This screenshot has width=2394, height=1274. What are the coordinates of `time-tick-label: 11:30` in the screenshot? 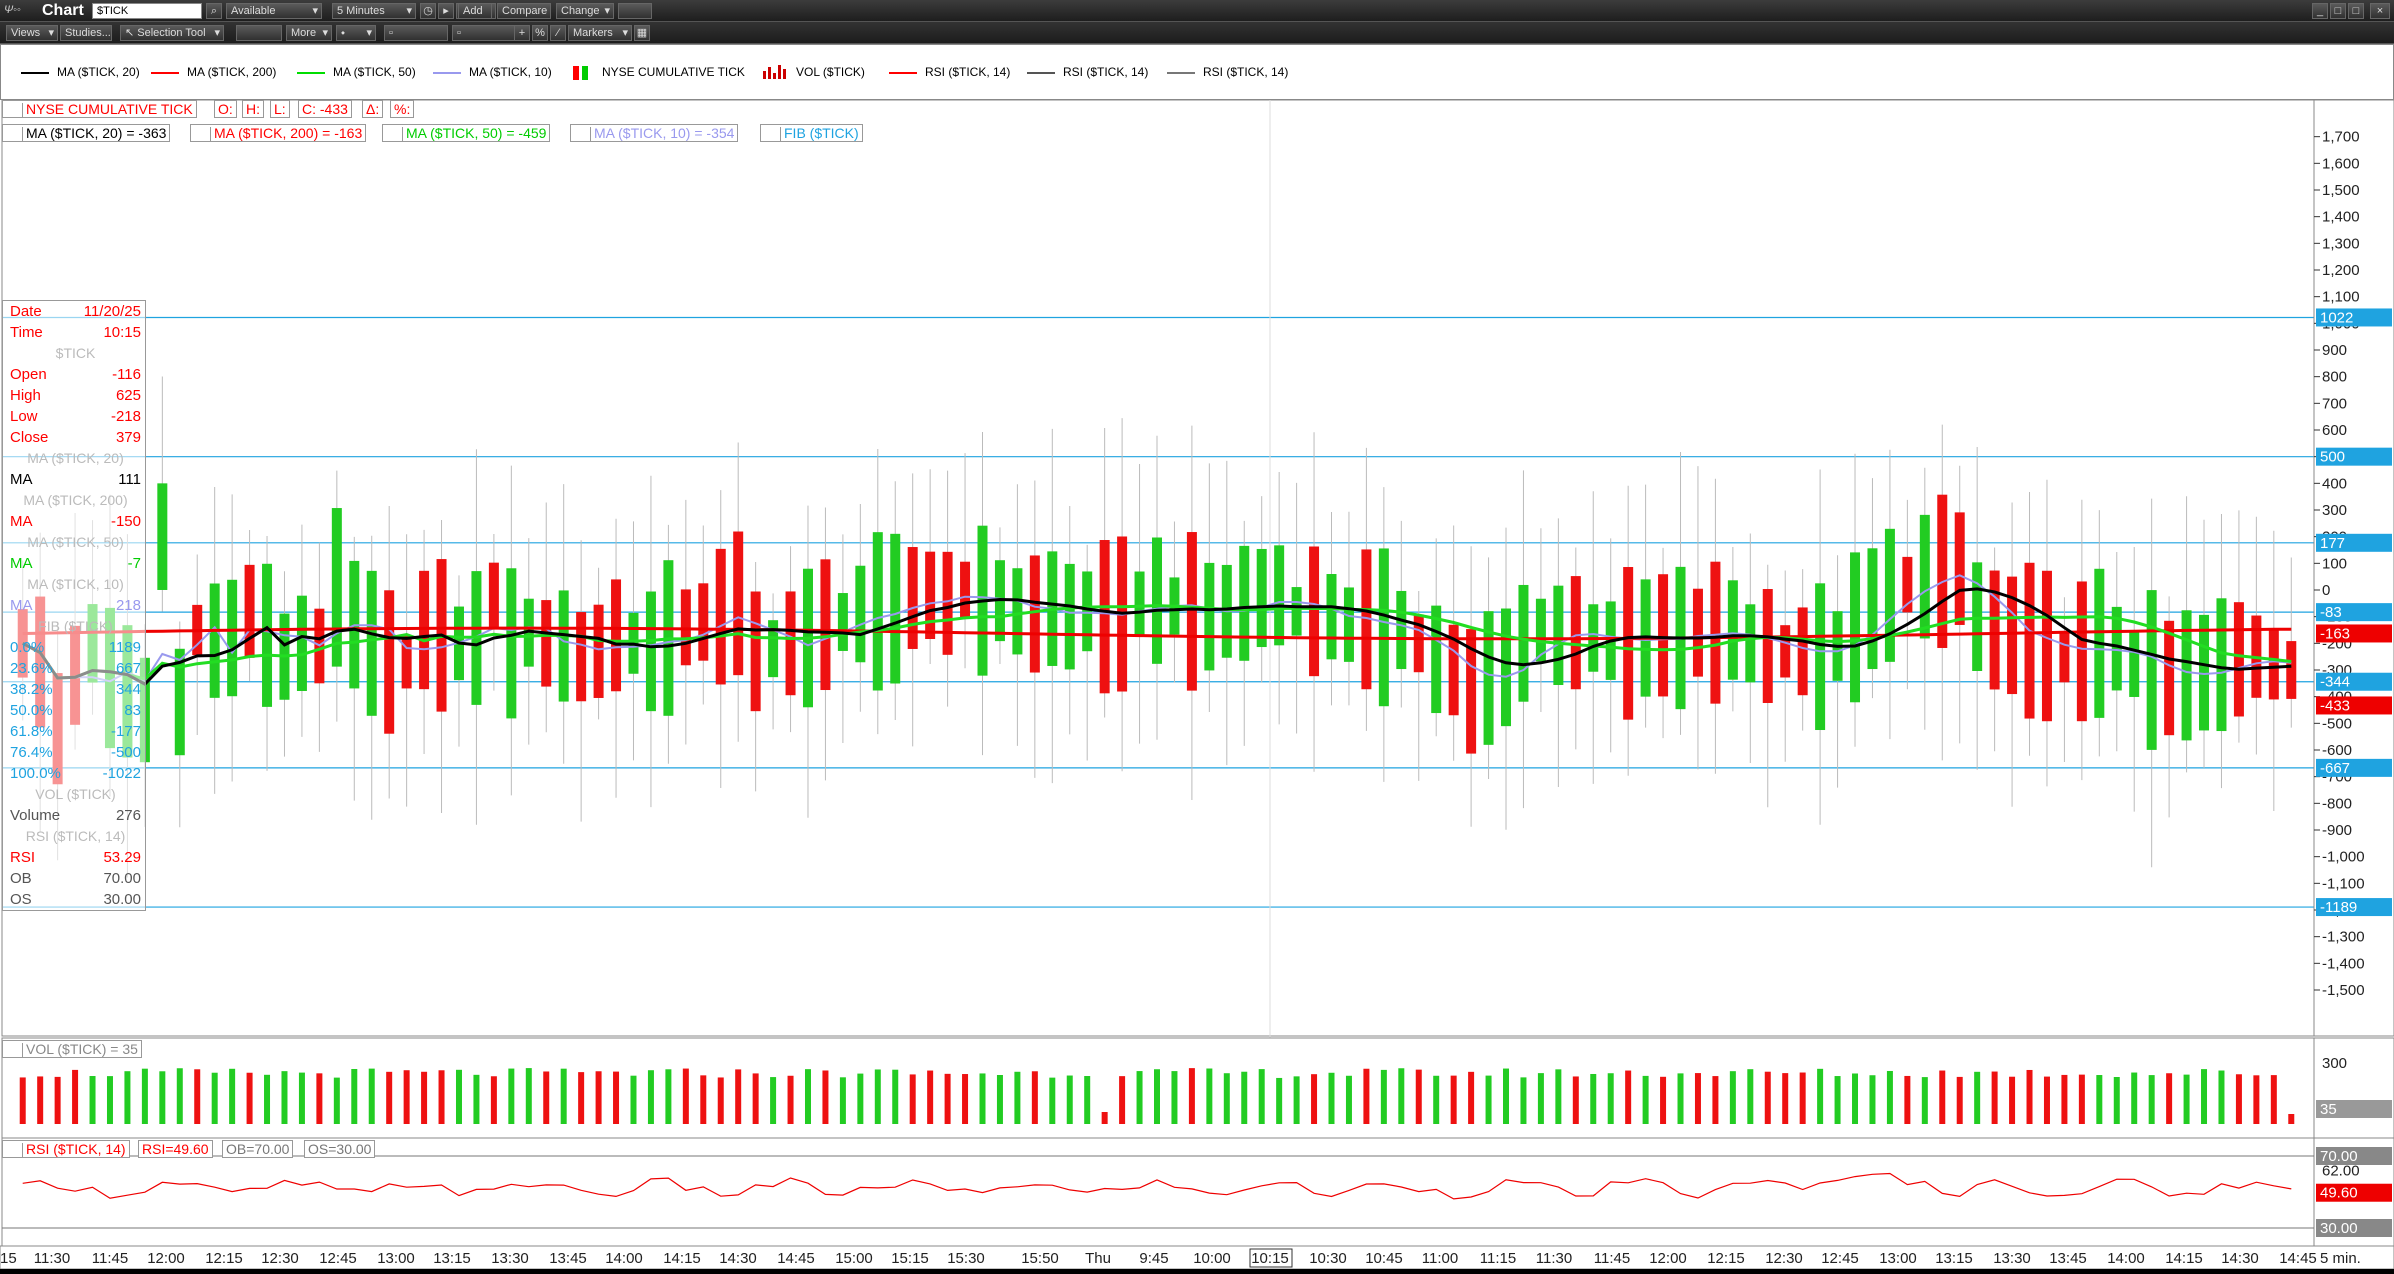 It's located at (1554, 1258).